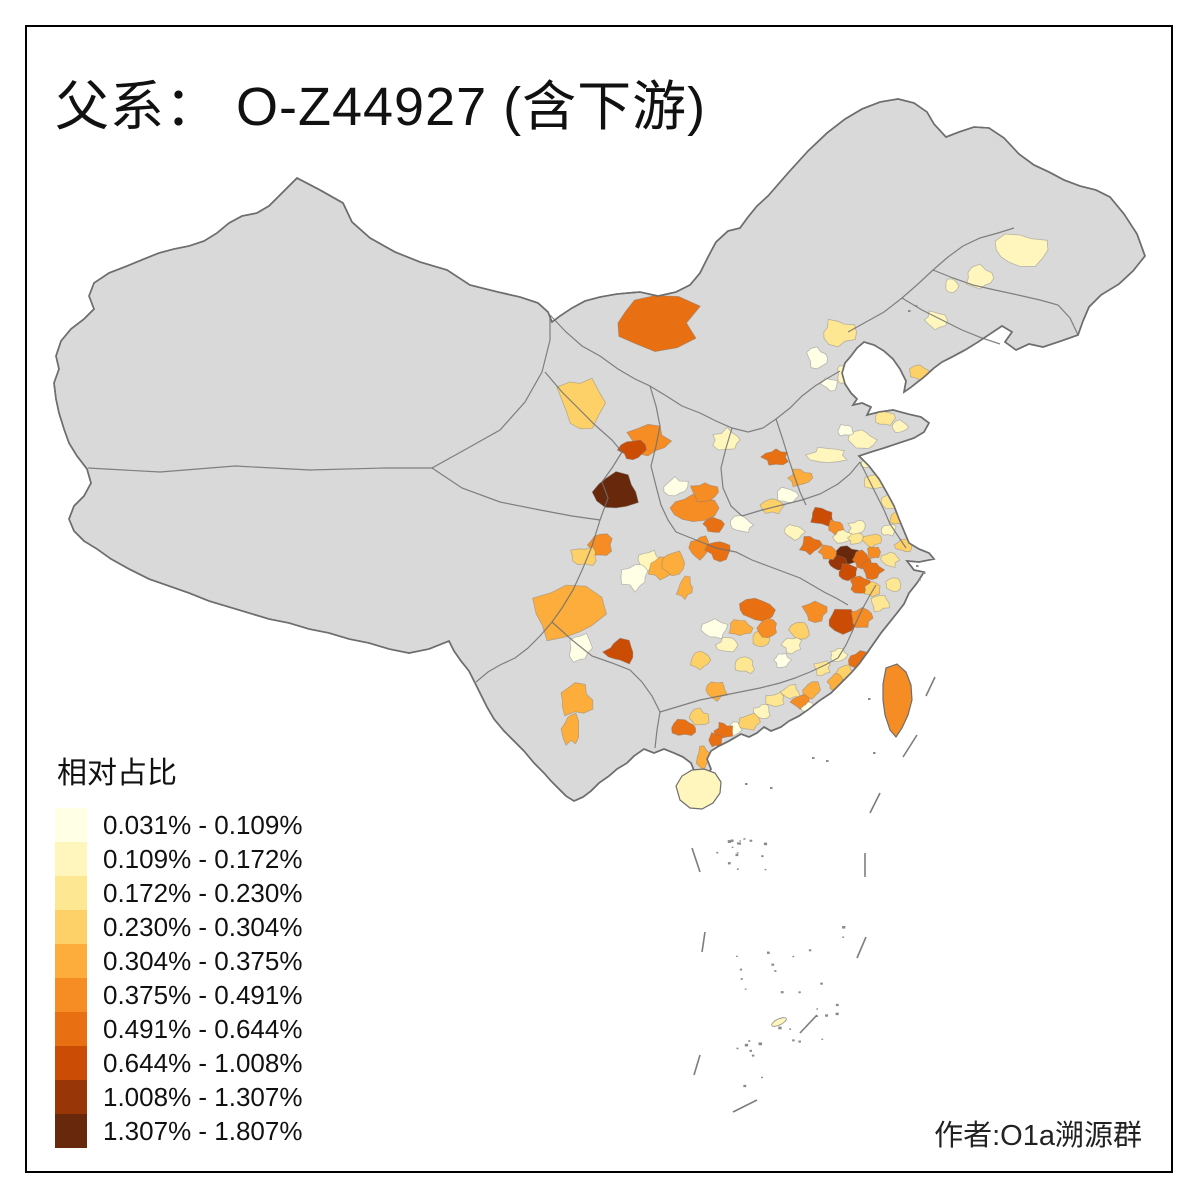 Image resolution: width=1200 pixels, height=1200 pixels. I want to click on legend-label: 0.109% - 0.172%, so click(203, 858).